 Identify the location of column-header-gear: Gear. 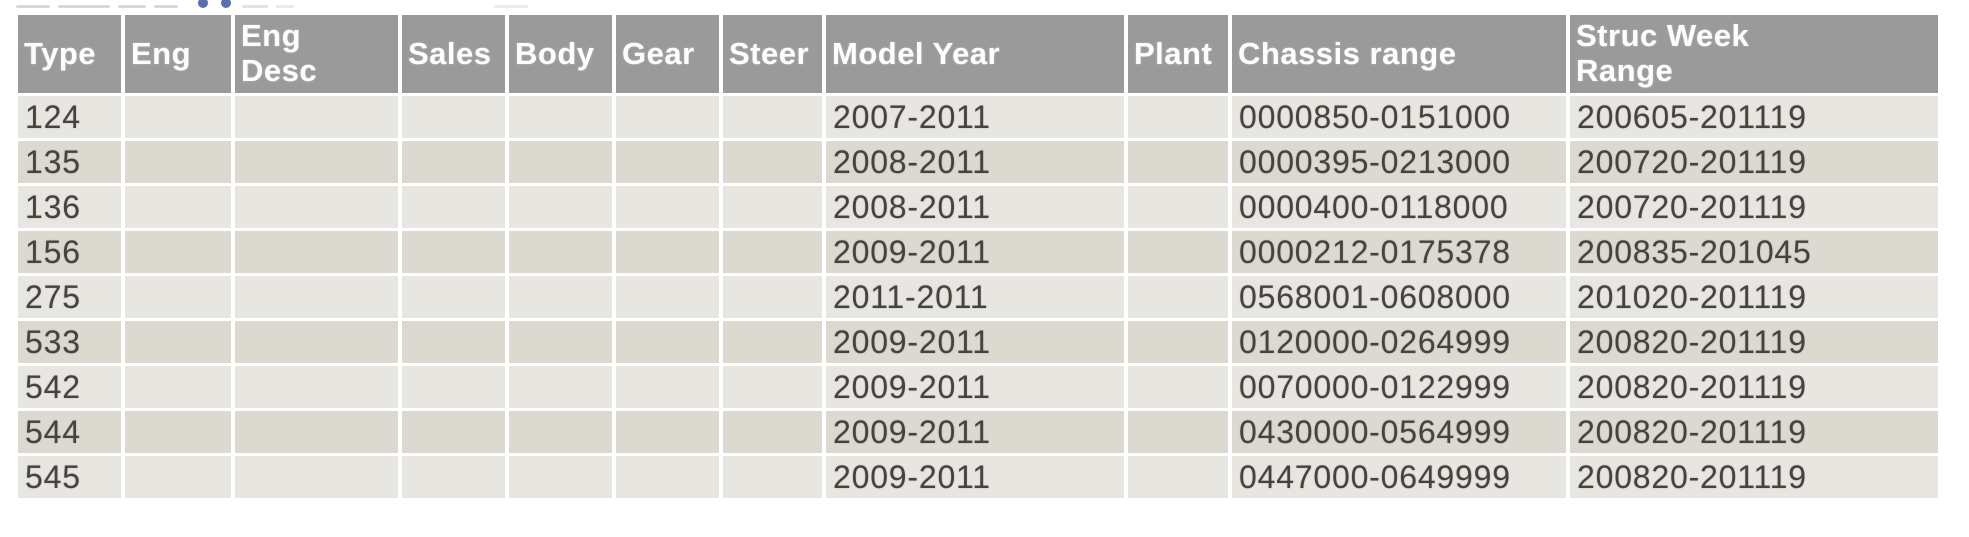
(667, 54).